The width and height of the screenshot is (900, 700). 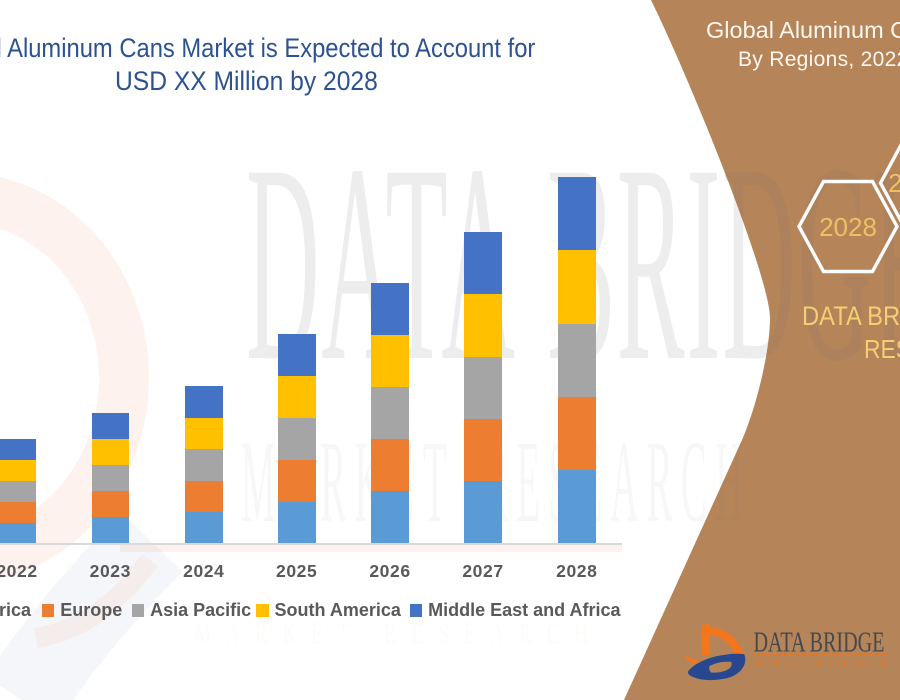 What do you see at coordinates (822, 662) in the screenshot?
I see `svg-text: MARKET RESEARCH` at bounding box center [822, 662].